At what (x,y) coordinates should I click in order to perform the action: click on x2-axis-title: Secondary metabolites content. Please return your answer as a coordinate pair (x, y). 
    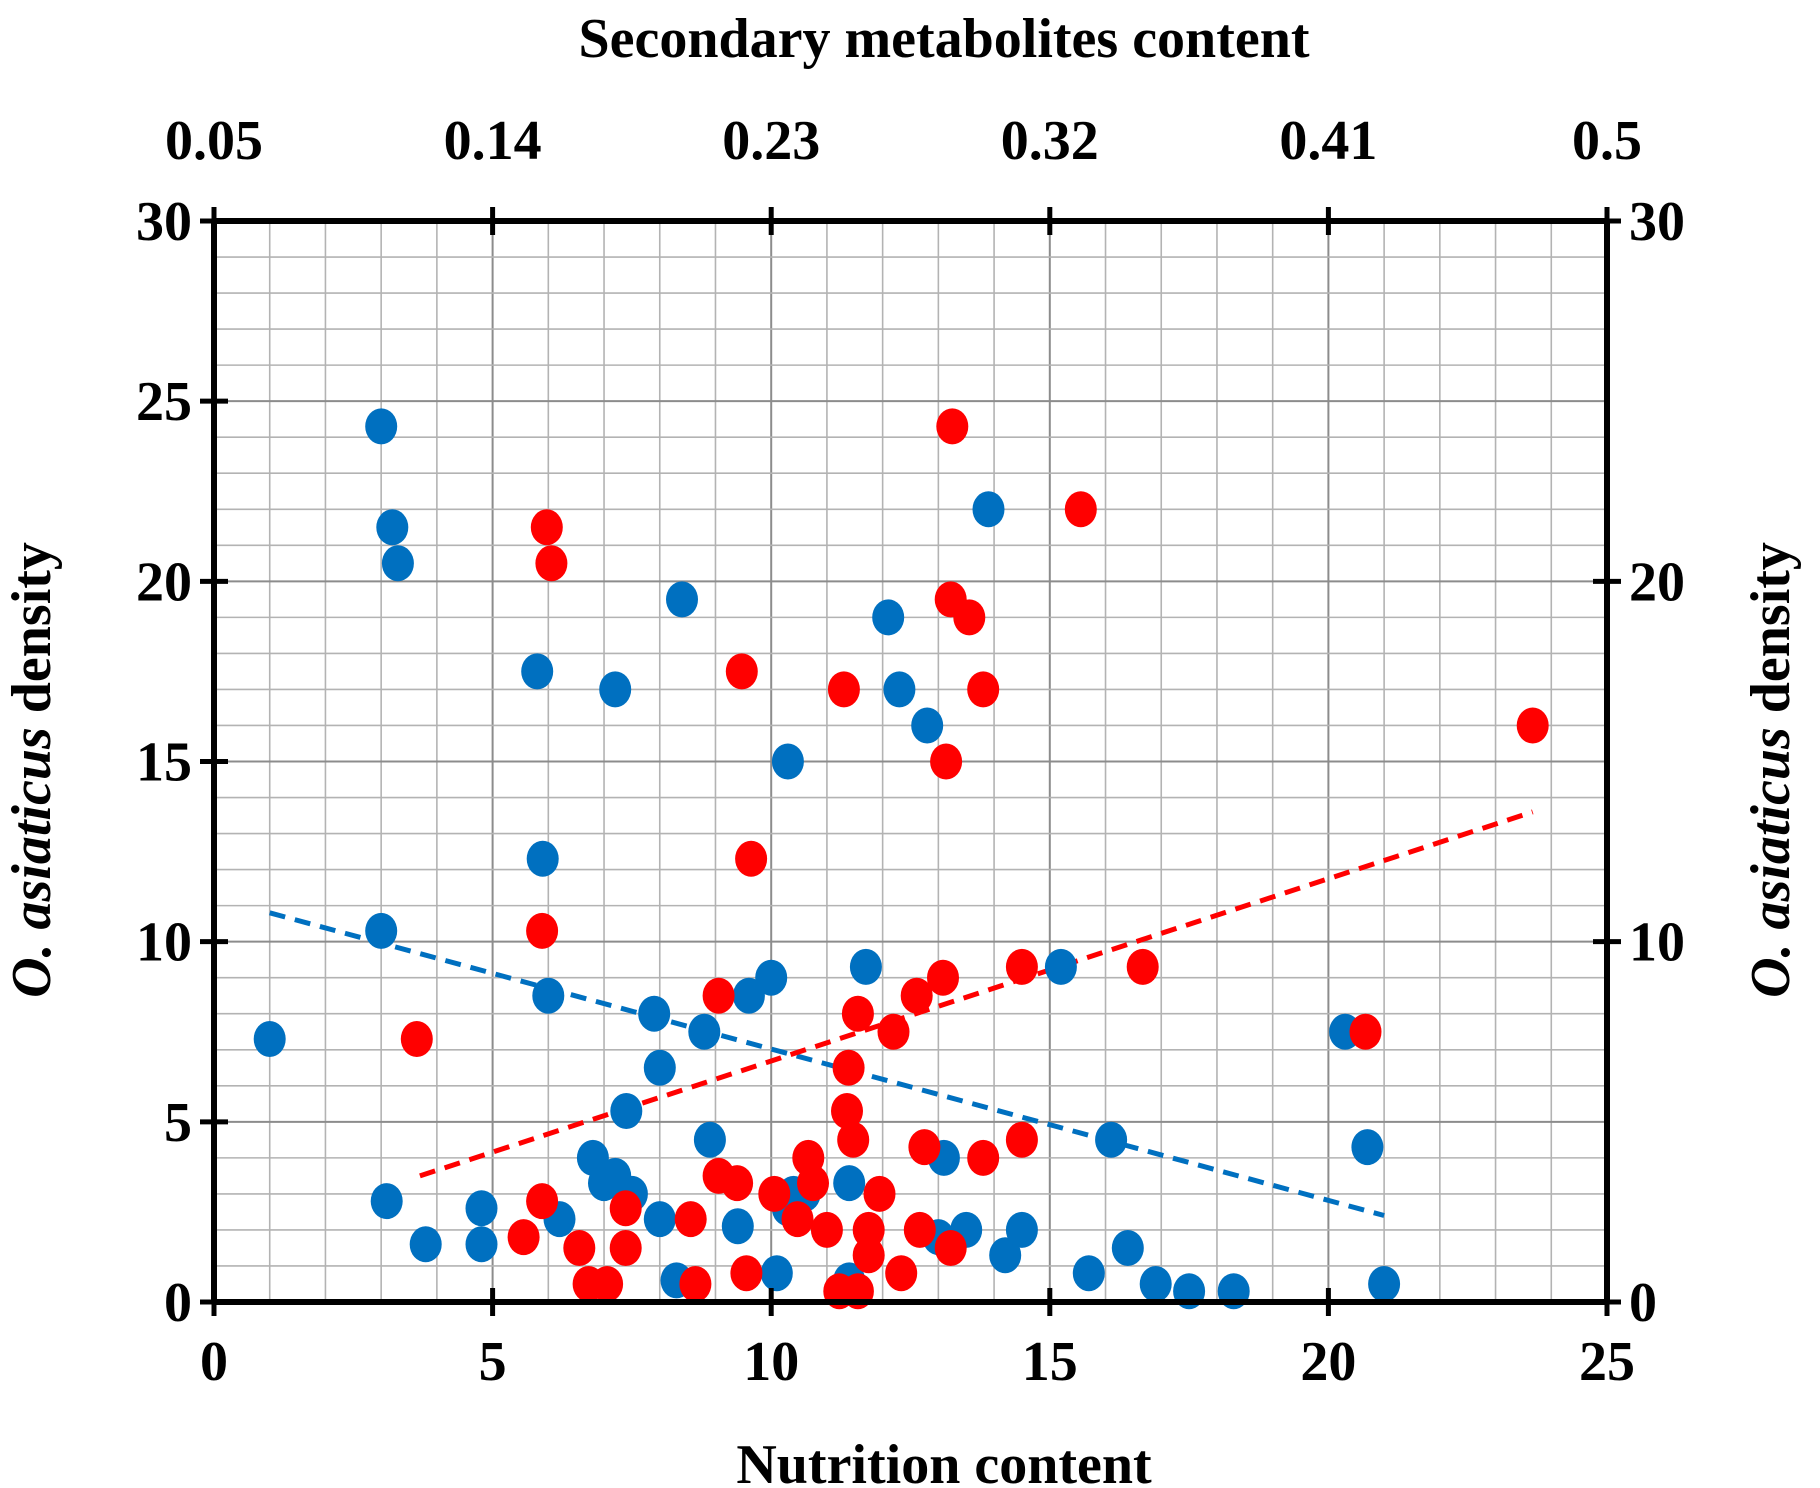
    Looking at the image, I should click on (943, 39).